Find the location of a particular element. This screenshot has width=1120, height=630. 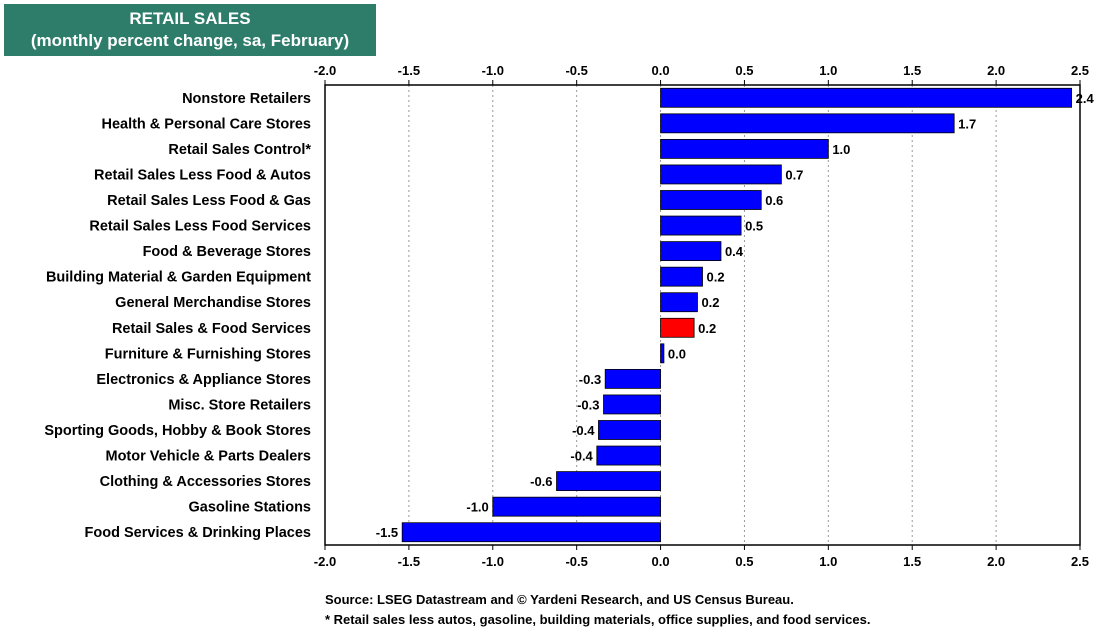

category-label: Retail Sales Less Food & Gas is located at coordinates (209, 201).